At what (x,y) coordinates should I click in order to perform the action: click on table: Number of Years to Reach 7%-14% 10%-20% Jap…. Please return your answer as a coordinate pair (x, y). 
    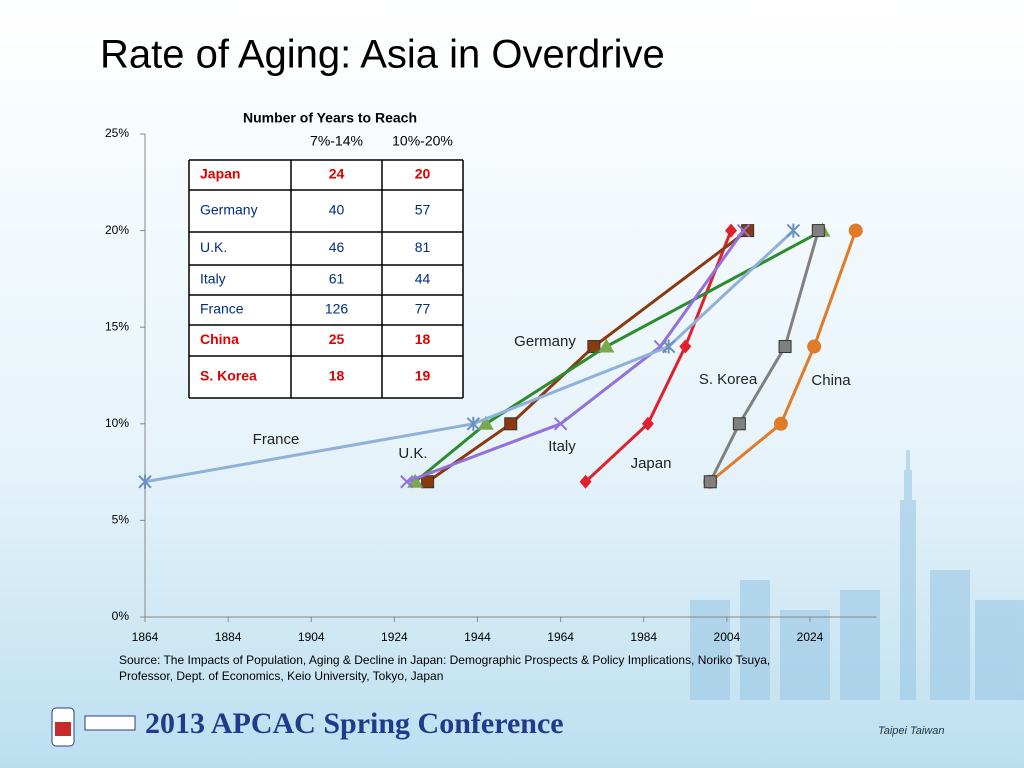
    Looking at the image, I should click on (326, 254).